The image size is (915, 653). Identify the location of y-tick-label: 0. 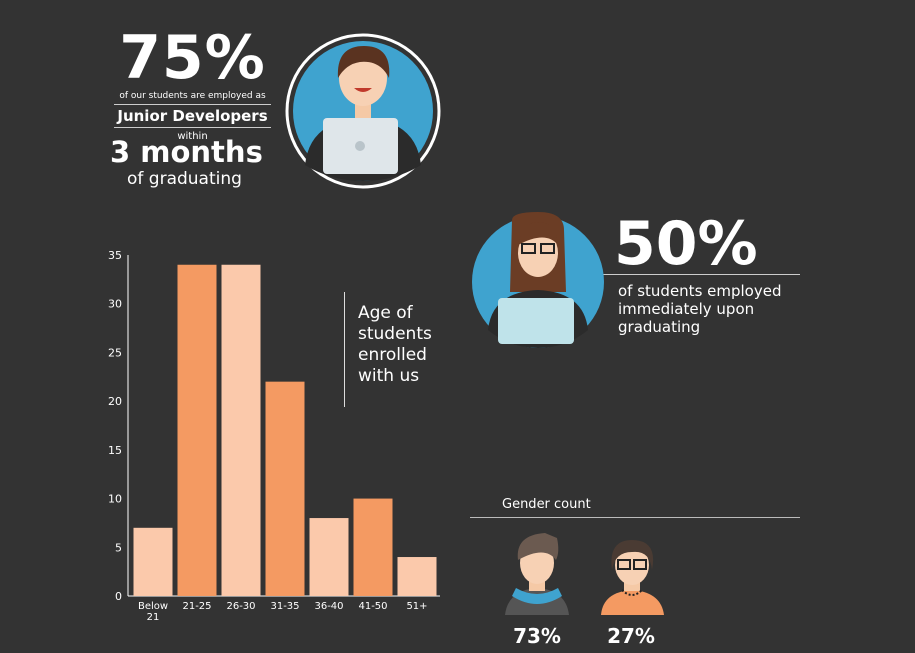
(118, 596).